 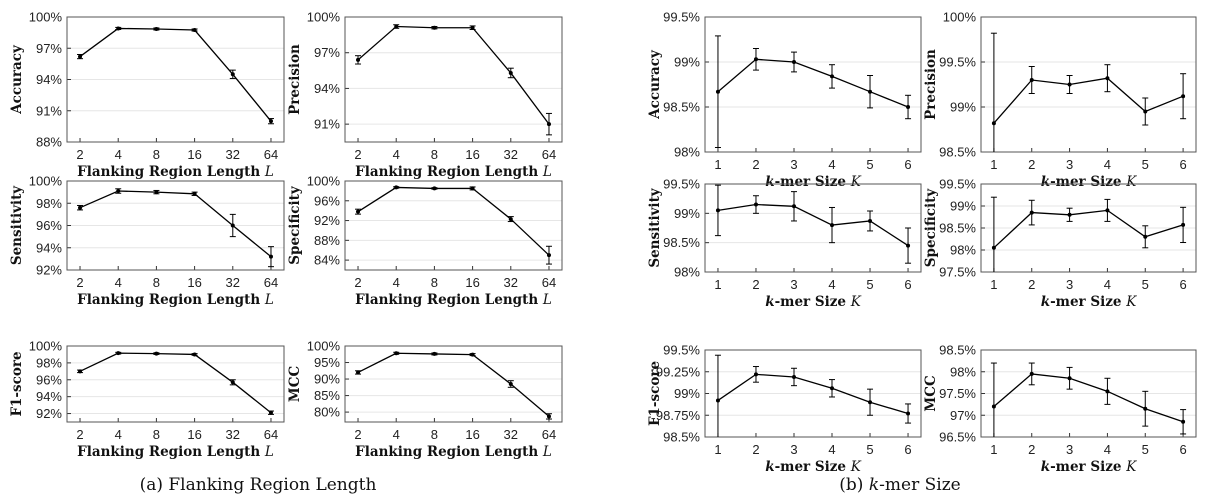 I want to click on caption-b: (b) k-mer Size, so click(x=899, y=485).